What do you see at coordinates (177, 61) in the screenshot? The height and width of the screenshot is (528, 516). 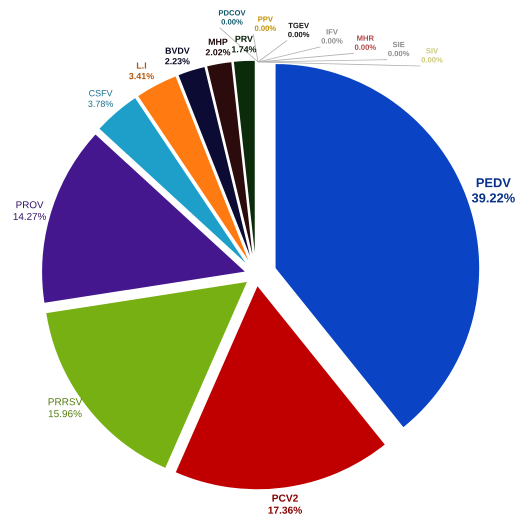 I see `data-label: 2.23%` at bounding box center [177, 61].